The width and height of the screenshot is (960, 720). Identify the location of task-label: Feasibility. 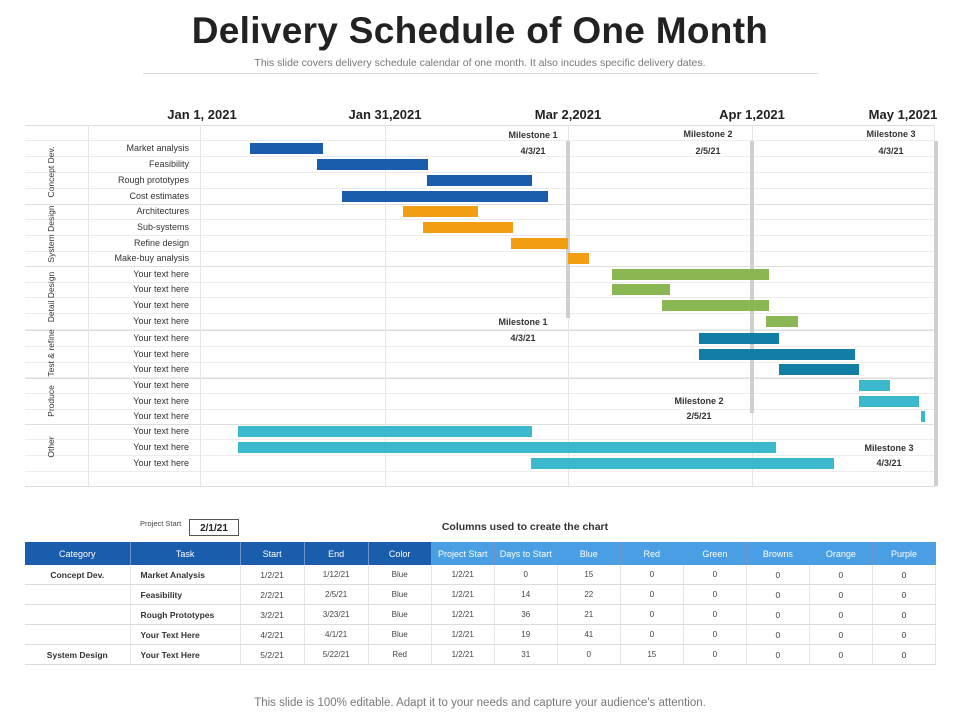
(168, 164).